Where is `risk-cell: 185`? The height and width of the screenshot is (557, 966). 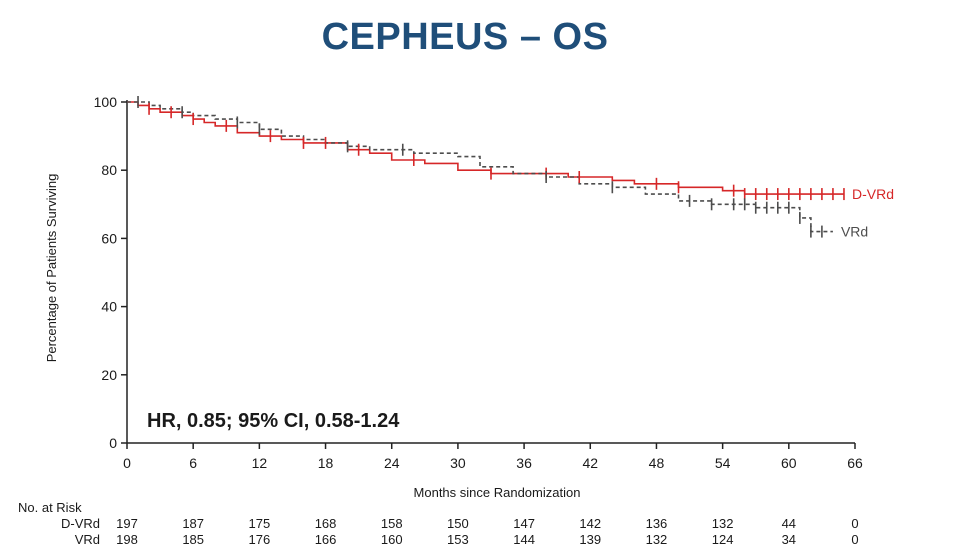
risk-cell: 185 is located at coordinates (193, 539).